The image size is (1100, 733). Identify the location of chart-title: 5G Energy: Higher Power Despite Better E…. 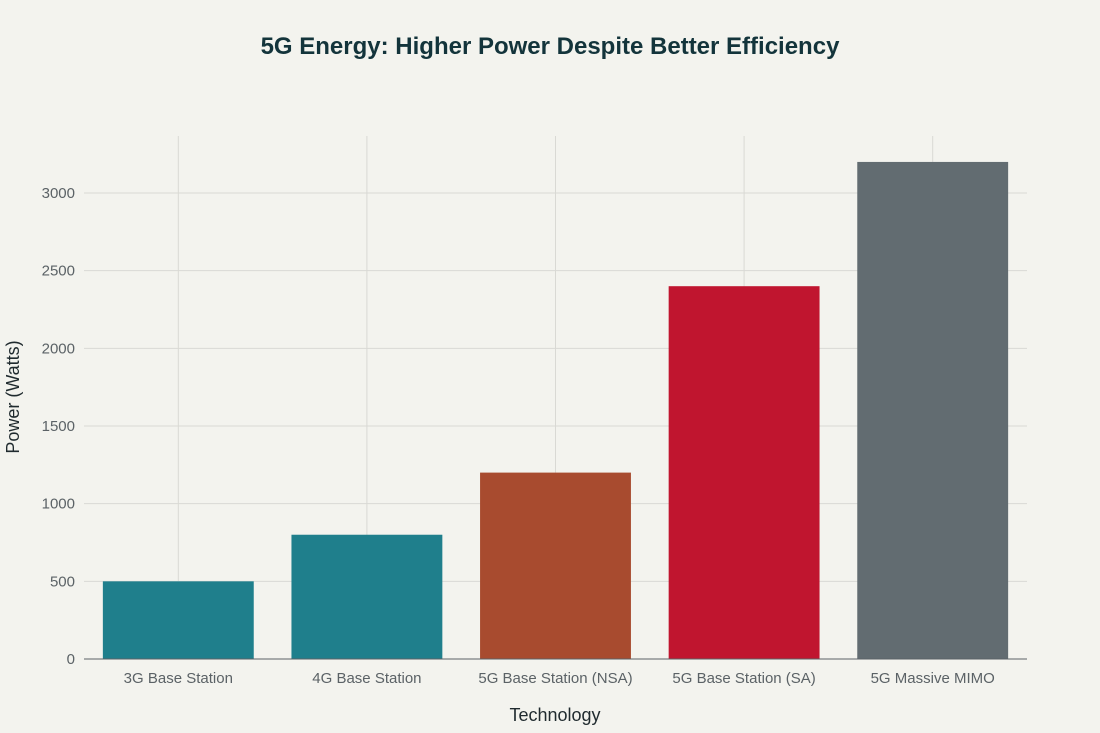
(550, 46).